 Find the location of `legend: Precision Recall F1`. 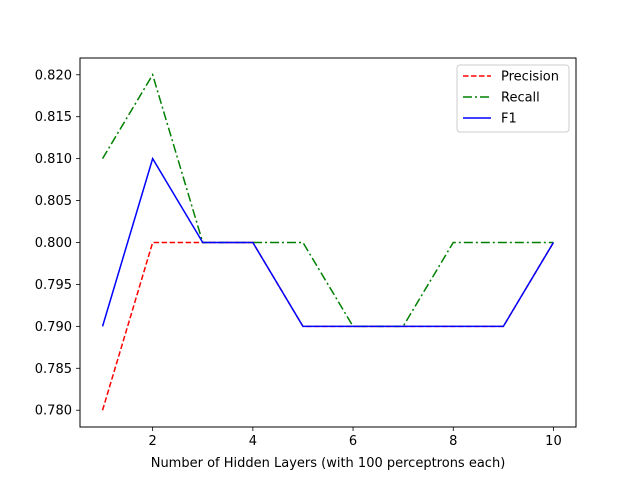

legend: Precision Recall F1 is located at coordinates (513, 98).